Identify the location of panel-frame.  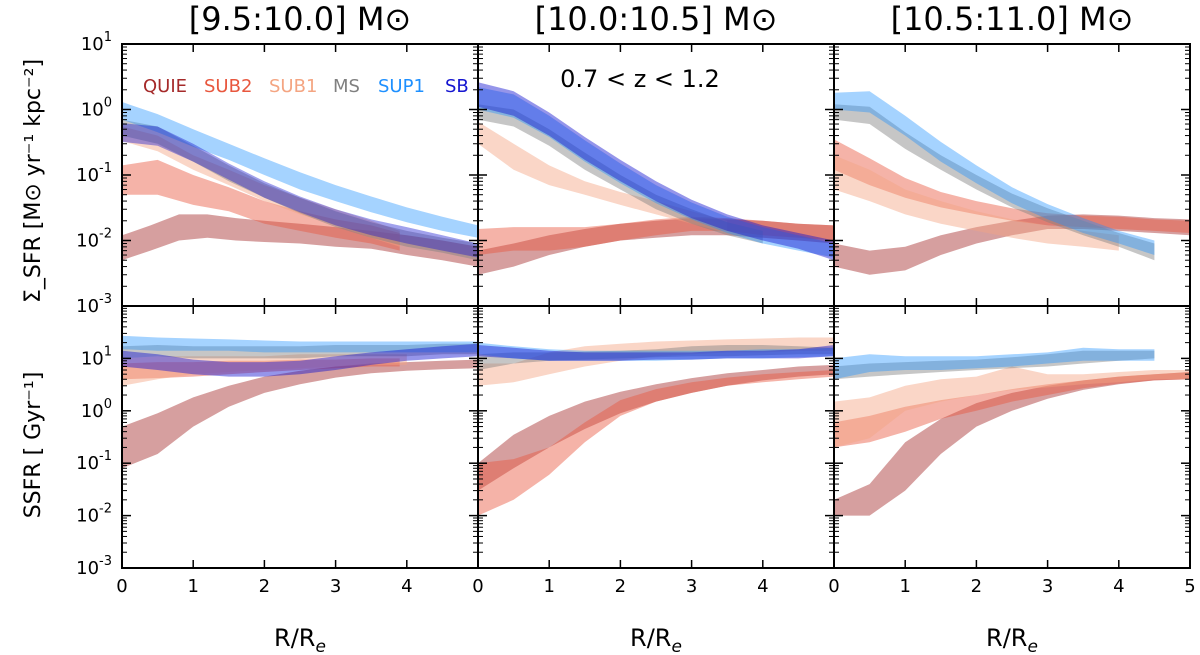
(1012, 437).